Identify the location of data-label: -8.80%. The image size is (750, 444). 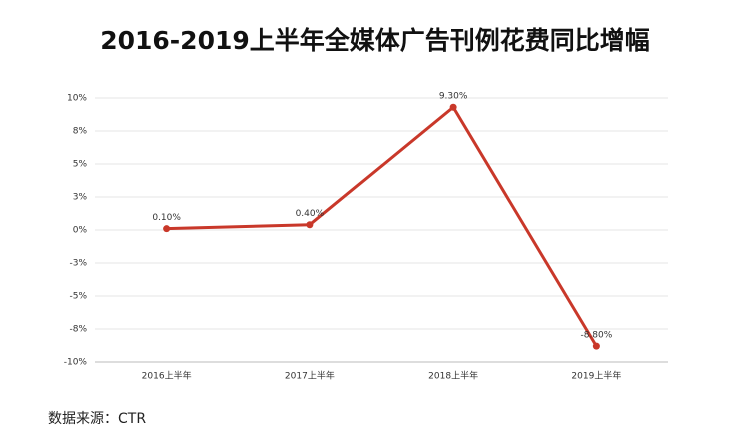
(596, 336).